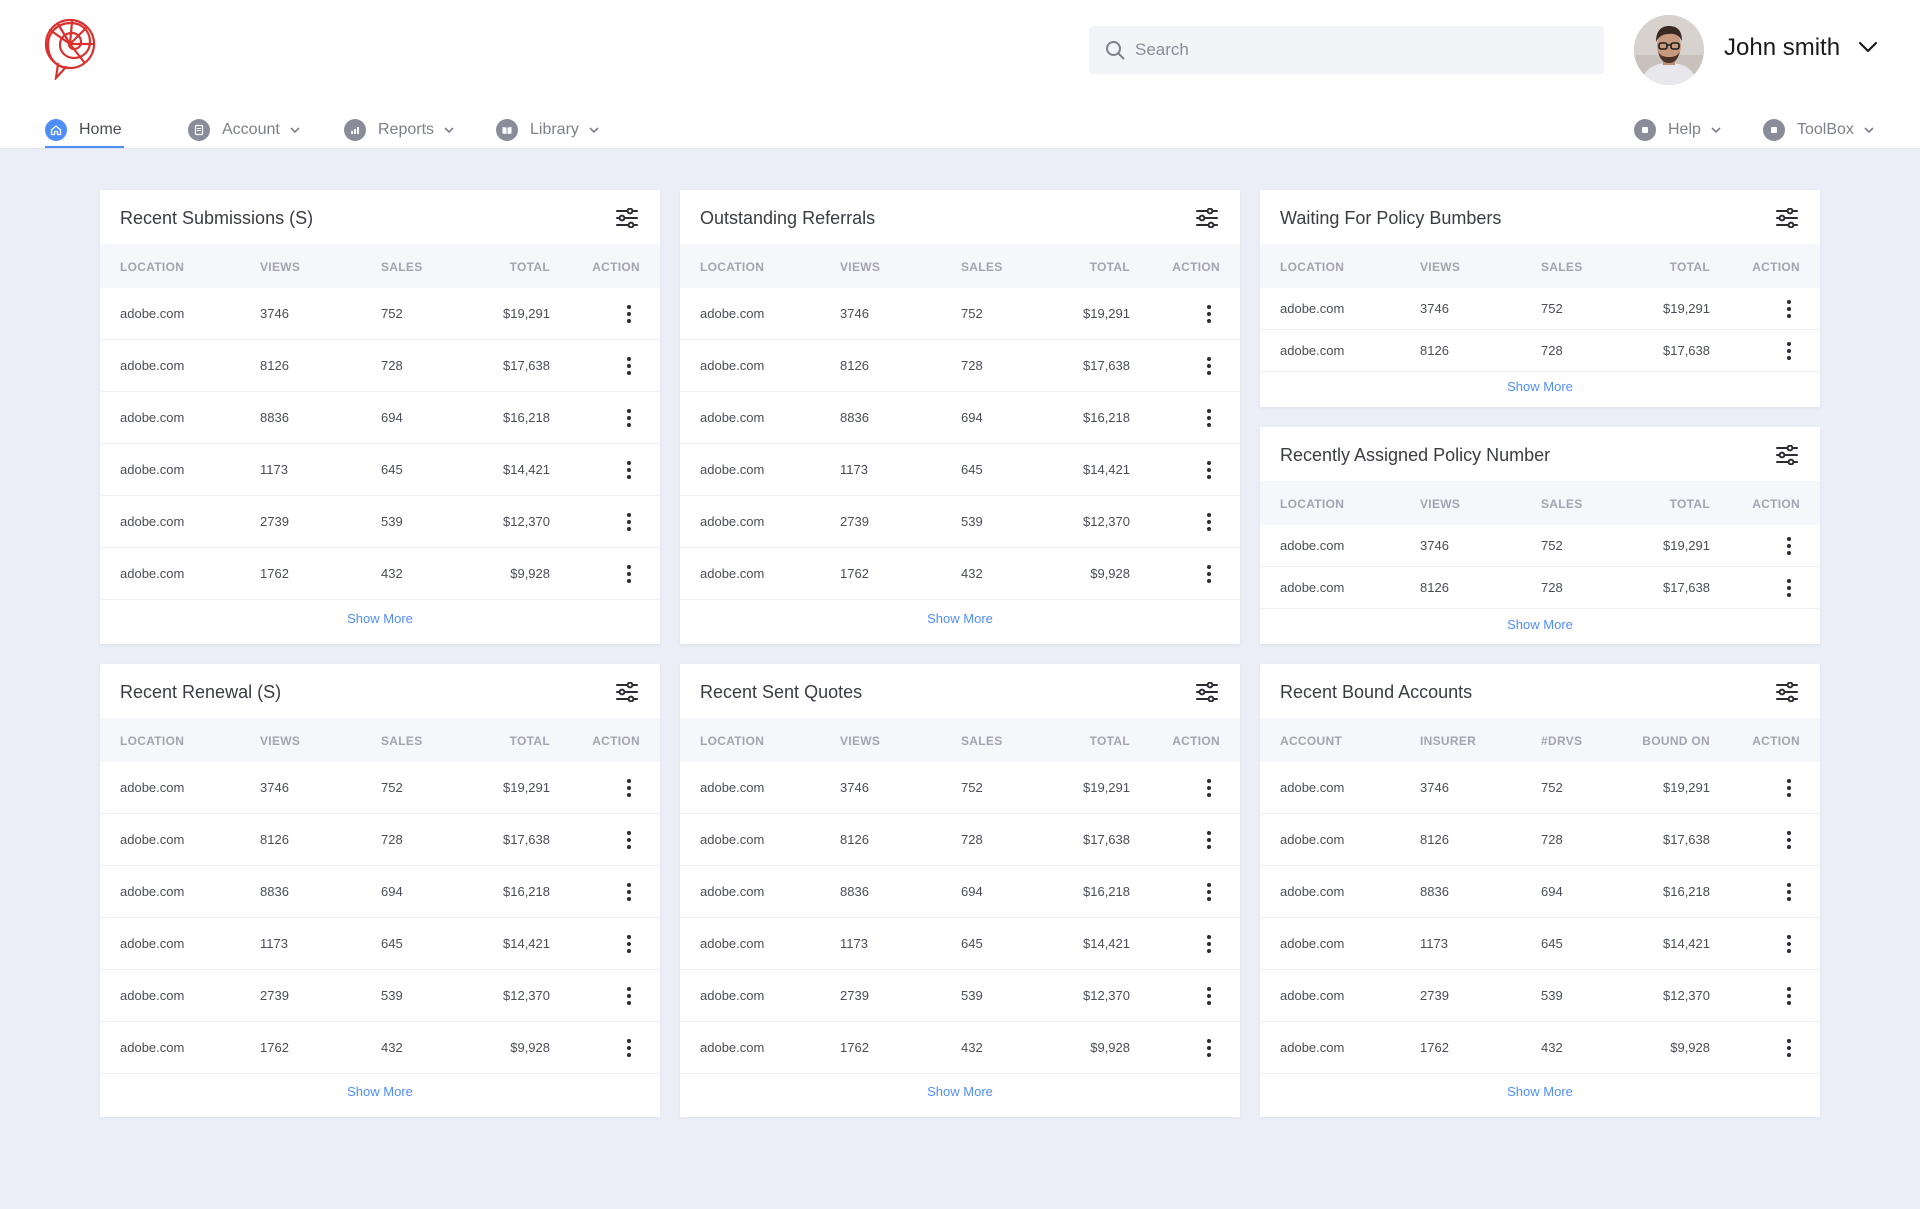 The height and width of the screenshot is (1209, 1920). Describe the element at coordinates (1311, 741) in the screenshot. I see `column-header: ACCOUNT` at that location.